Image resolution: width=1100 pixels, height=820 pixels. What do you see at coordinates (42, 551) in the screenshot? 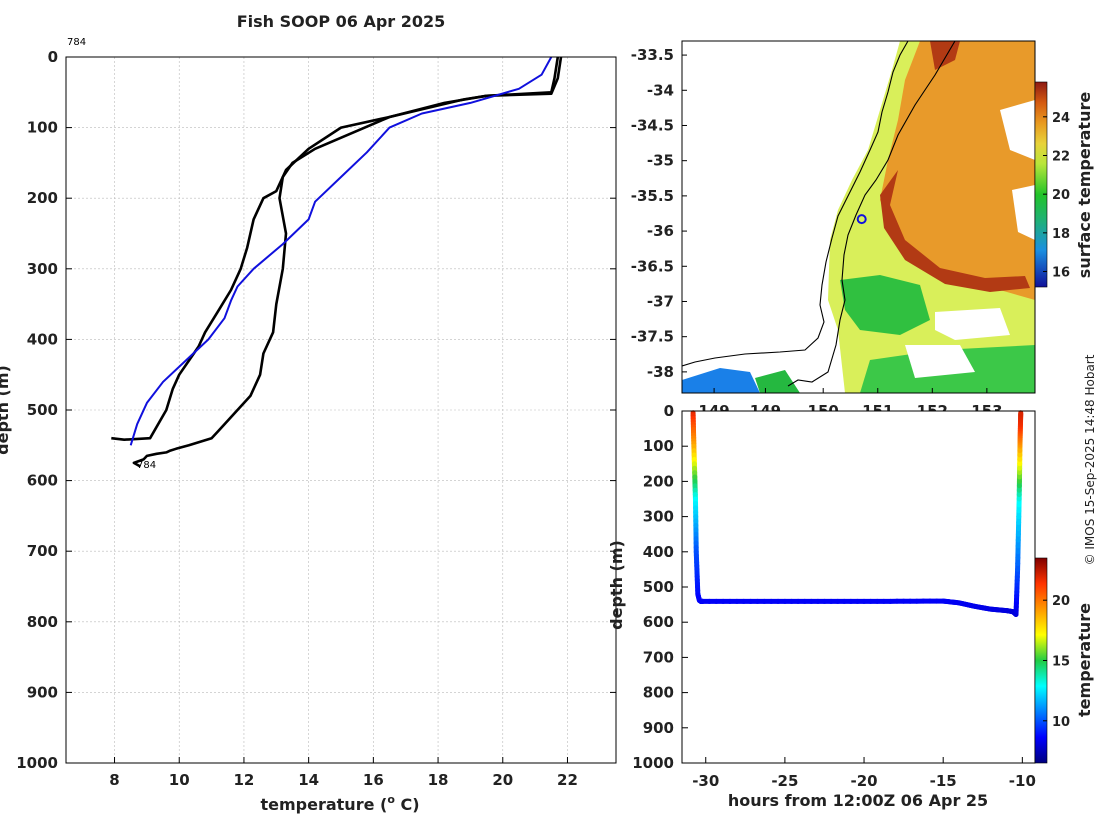
I see `profile-y-tick-label: 700` at bounding box center [42, 551].